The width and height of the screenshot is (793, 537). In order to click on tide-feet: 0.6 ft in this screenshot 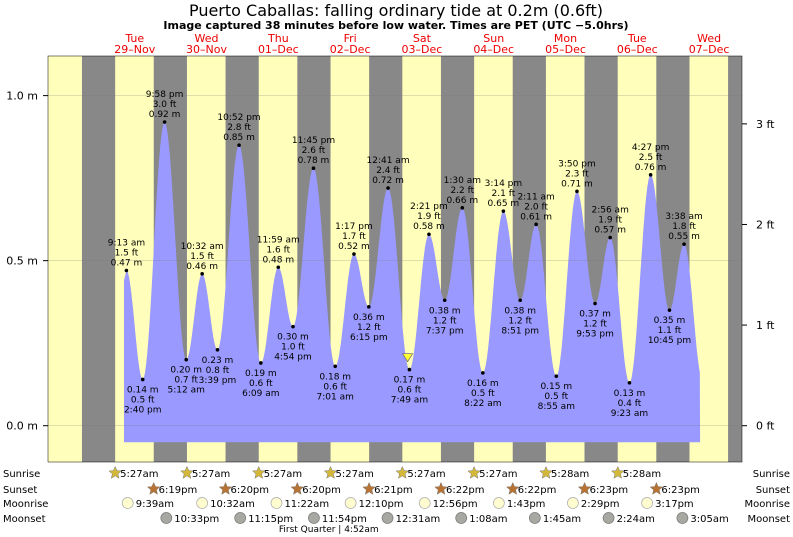, I will do `click(410, 391)`.